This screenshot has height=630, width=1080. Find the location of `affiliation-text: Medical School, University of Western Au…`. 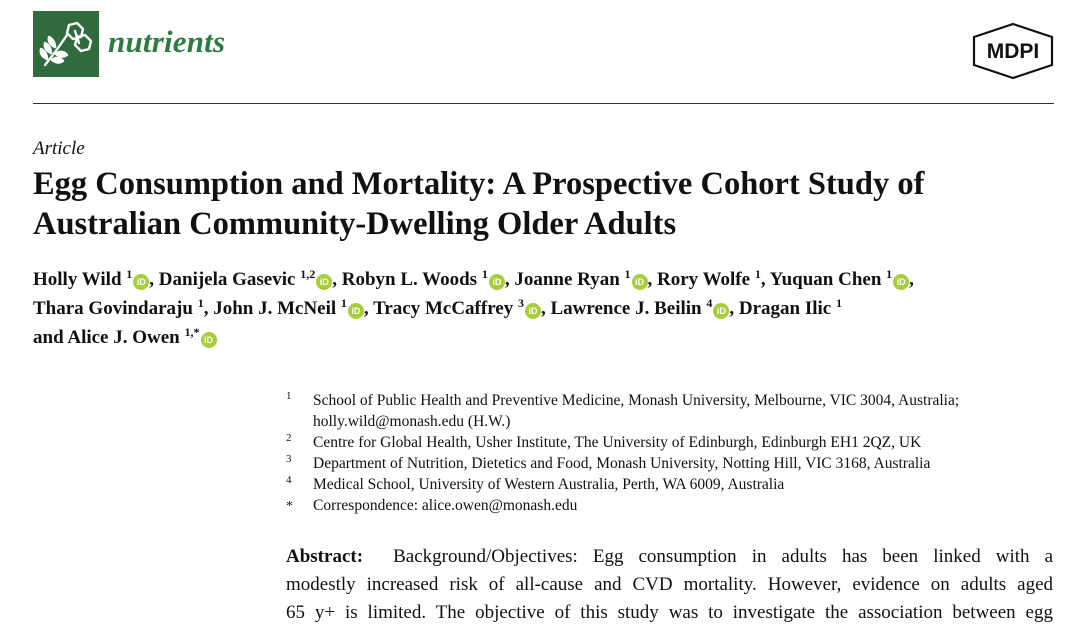

affiliation-text: Medical School, University of Western Au… is located at coordinates (549, 484).